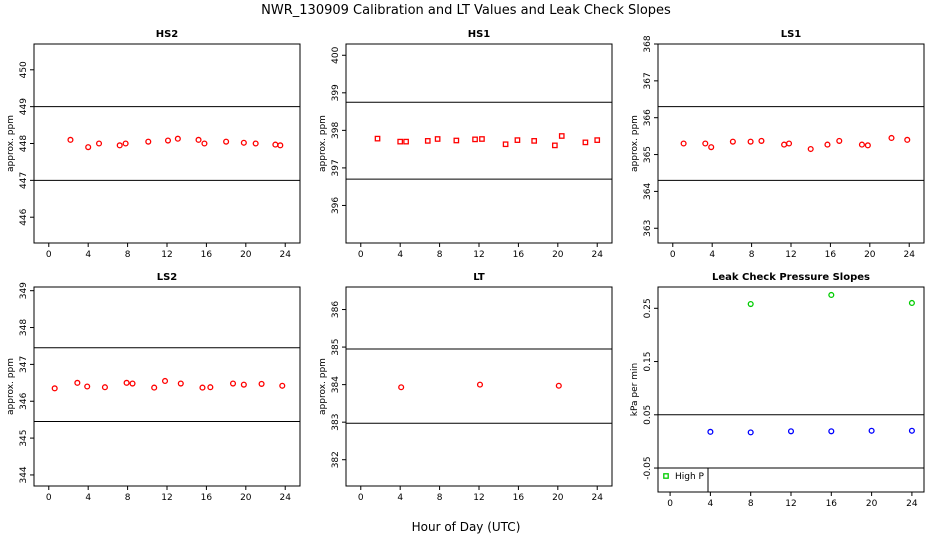  Describe the element at coordinates (648, 467) in the screenshot. I see `y-tick-label: -0.05` at that location.